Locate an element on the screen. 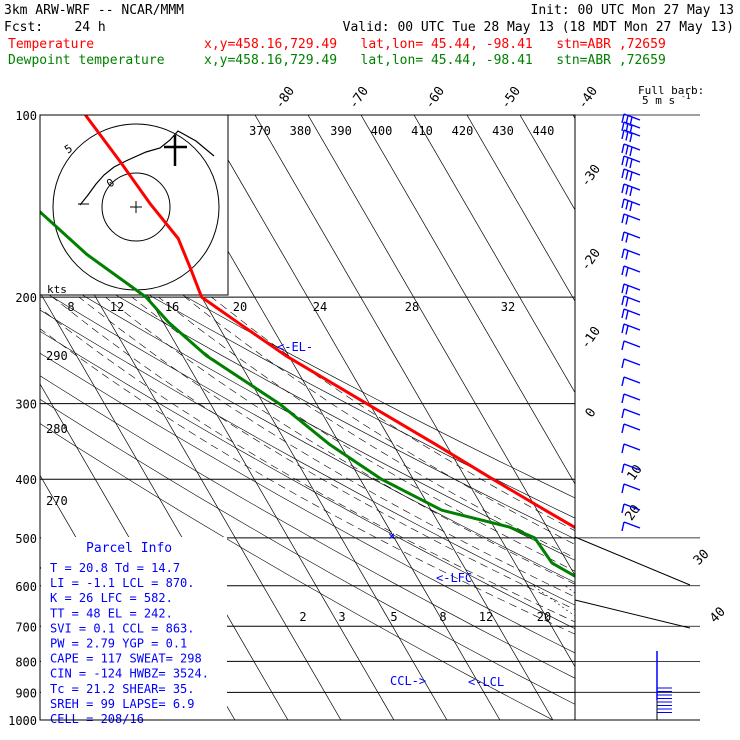 The height and width of the screenshot is (740, 740). parcel-row: SREH = 99 LAPSE= 6.9 is located at coordinates (122, 704).